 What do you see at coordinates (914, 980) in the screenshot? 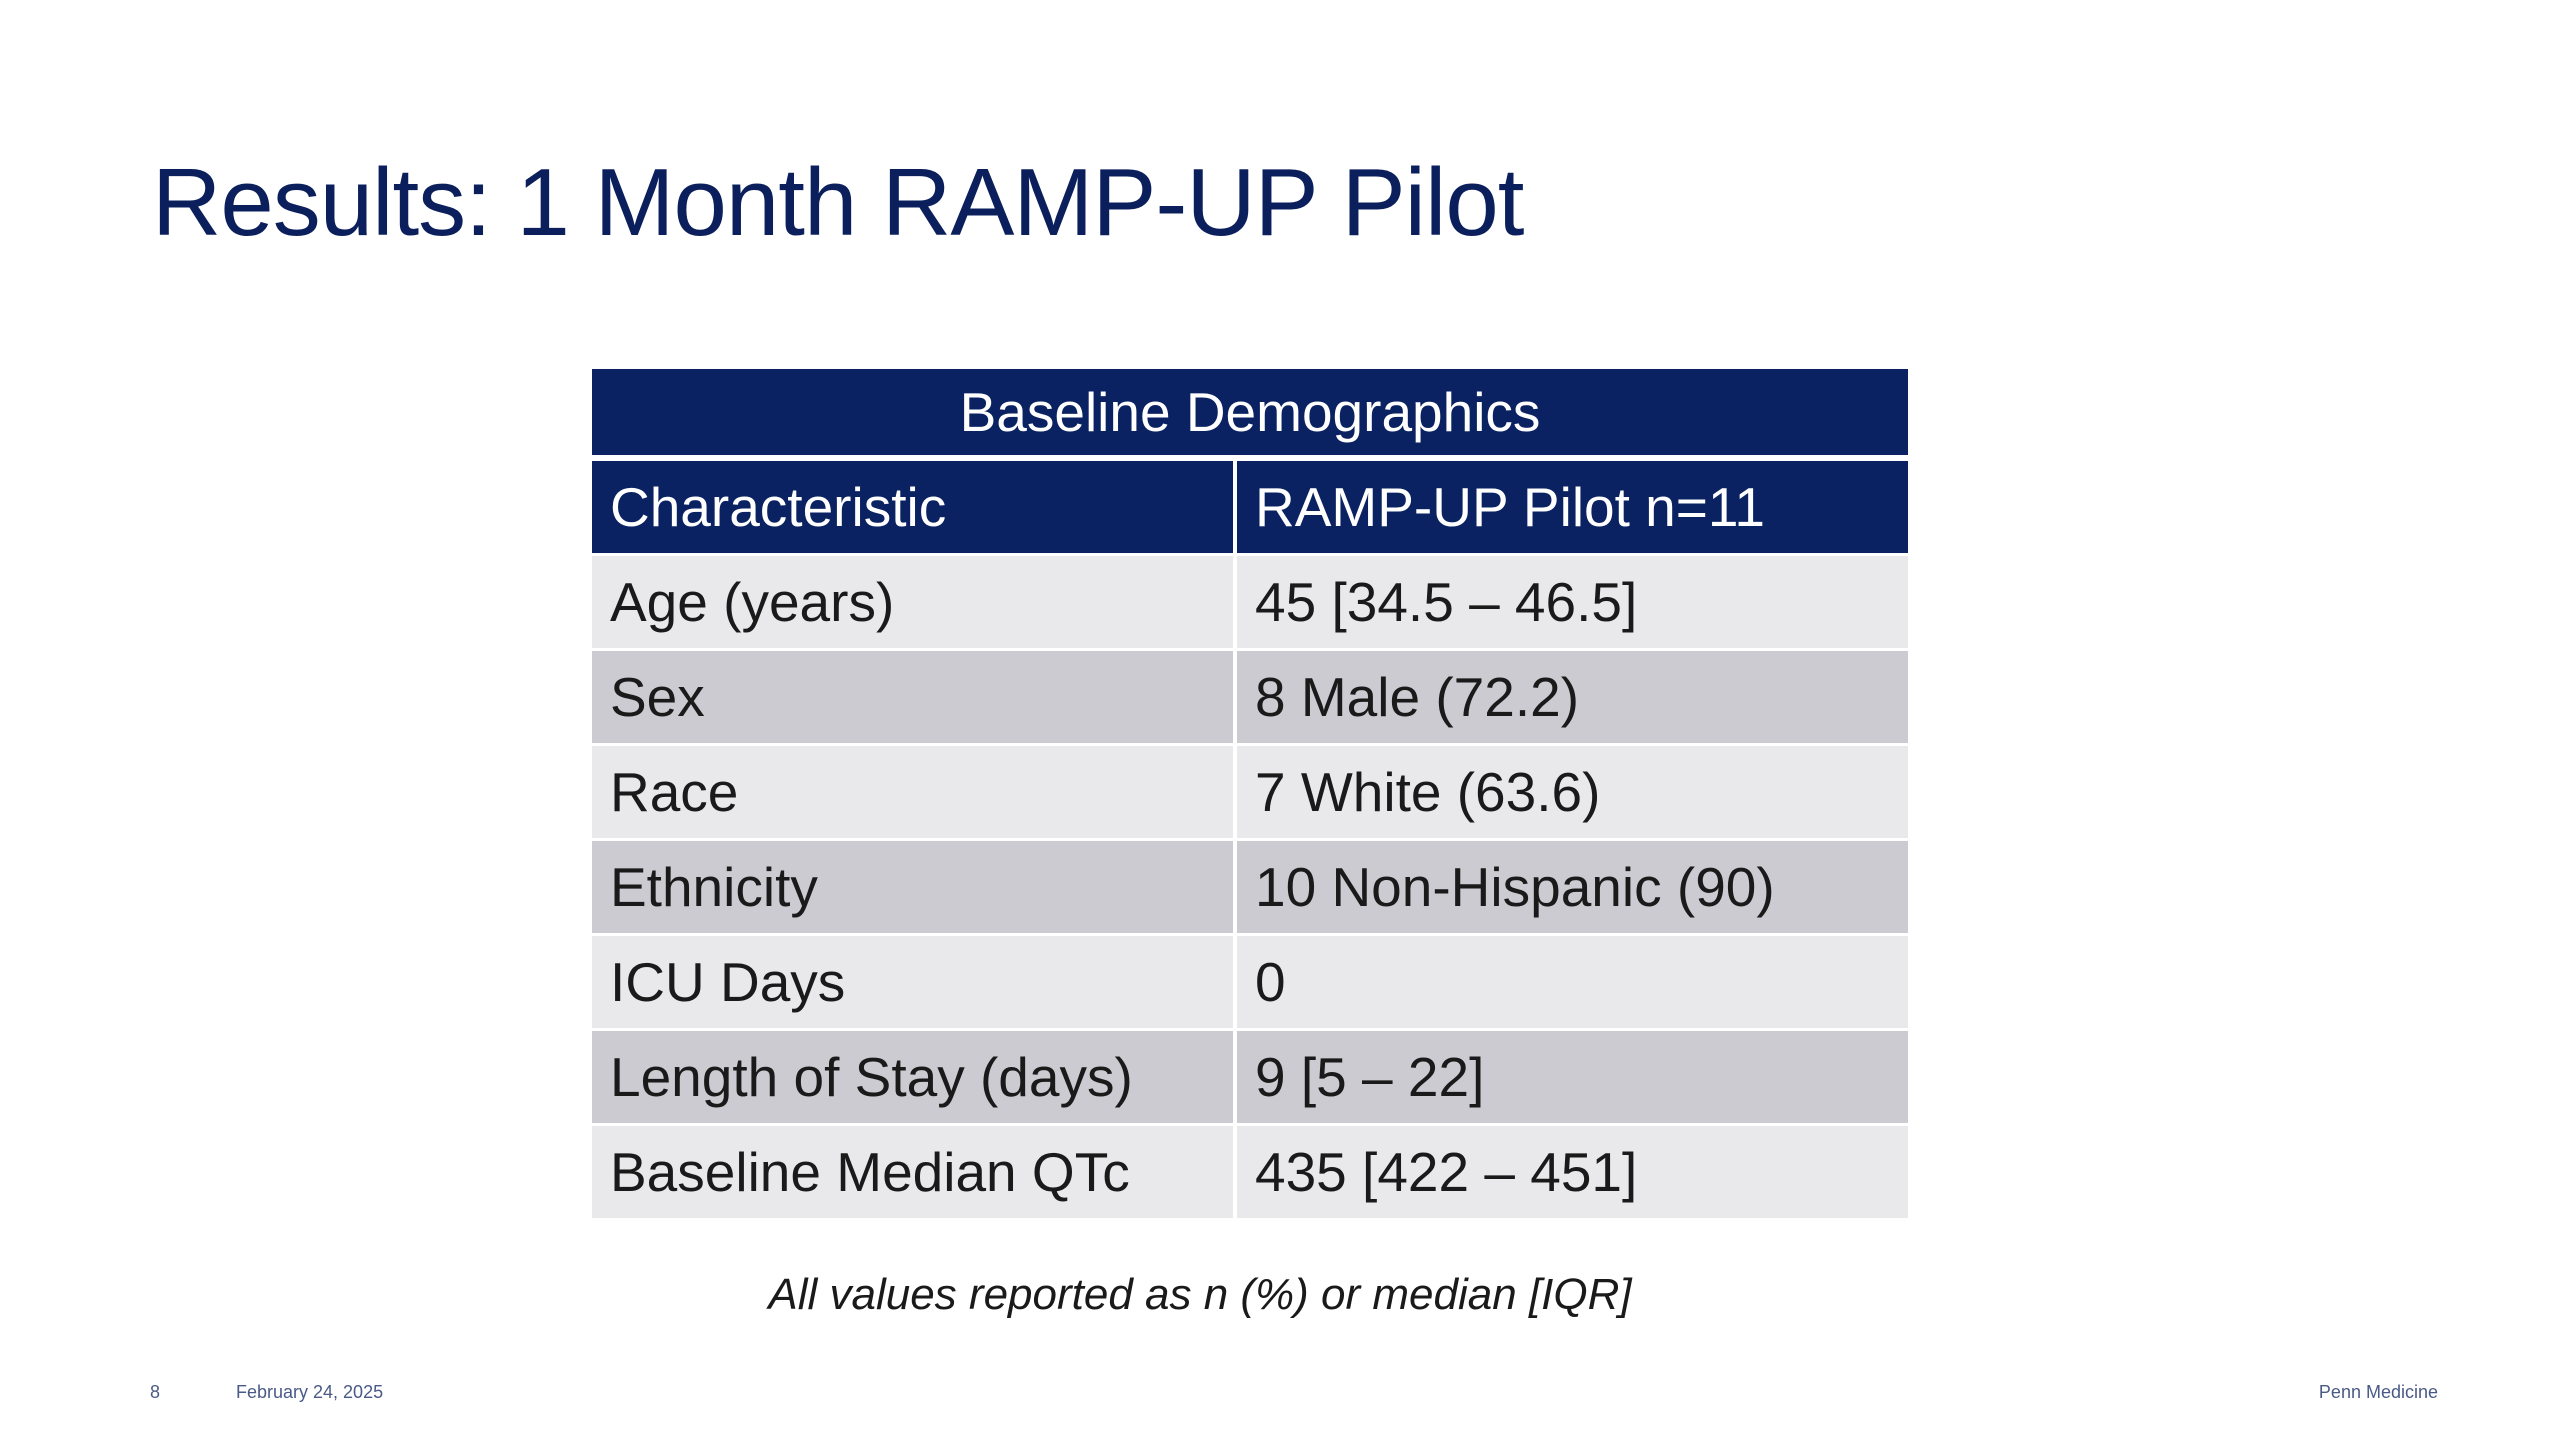
I see `characteristic-cell: ICU Days` at bounding box center [914, 980].